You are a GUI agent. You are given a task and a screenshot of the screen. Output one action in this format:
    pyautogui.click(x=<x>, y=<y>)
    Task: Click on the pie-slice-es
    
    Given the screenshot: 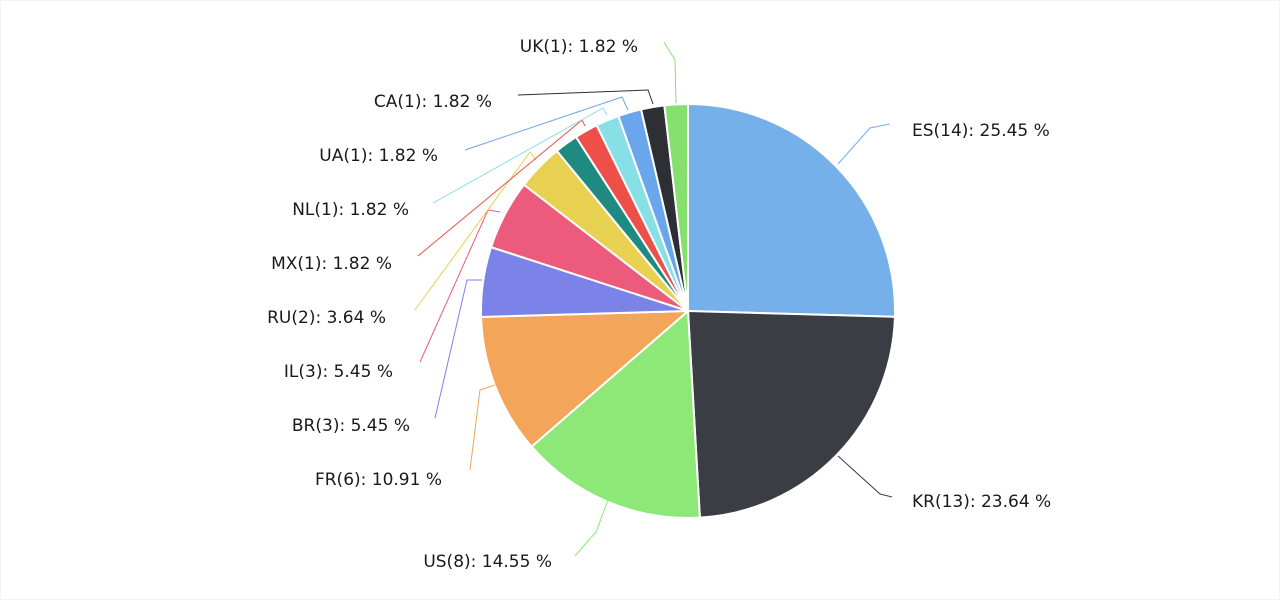 What is the action you would take?
    pyautogui.click(x=791, y=210)
    